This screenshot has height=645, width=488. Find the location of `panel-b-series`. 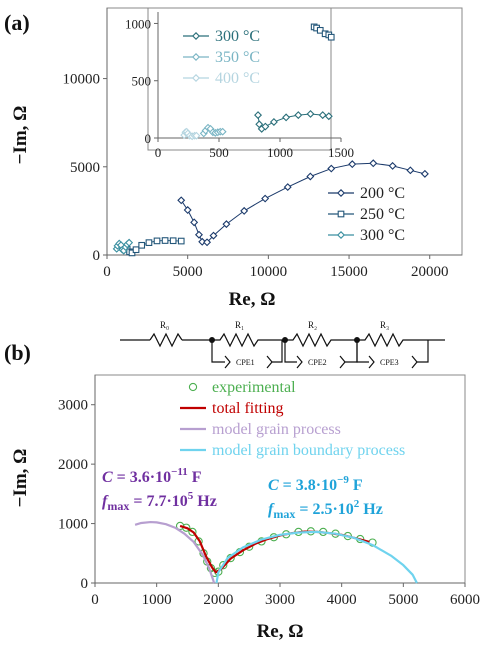

panel-b-series is located at coordinates (276, 552).